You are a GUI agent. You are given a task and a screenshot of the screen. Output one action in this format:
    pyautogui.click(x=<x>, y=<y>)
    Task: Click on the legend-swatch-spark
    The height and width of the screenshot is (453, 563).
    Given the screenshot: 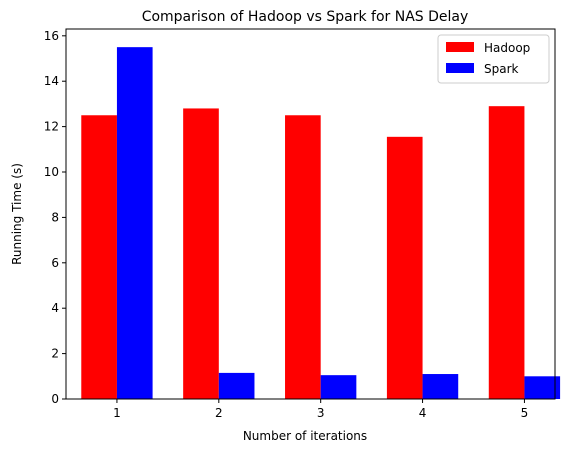 What is the action you would take?
    pyautogui.click(x=460, y=68)
    